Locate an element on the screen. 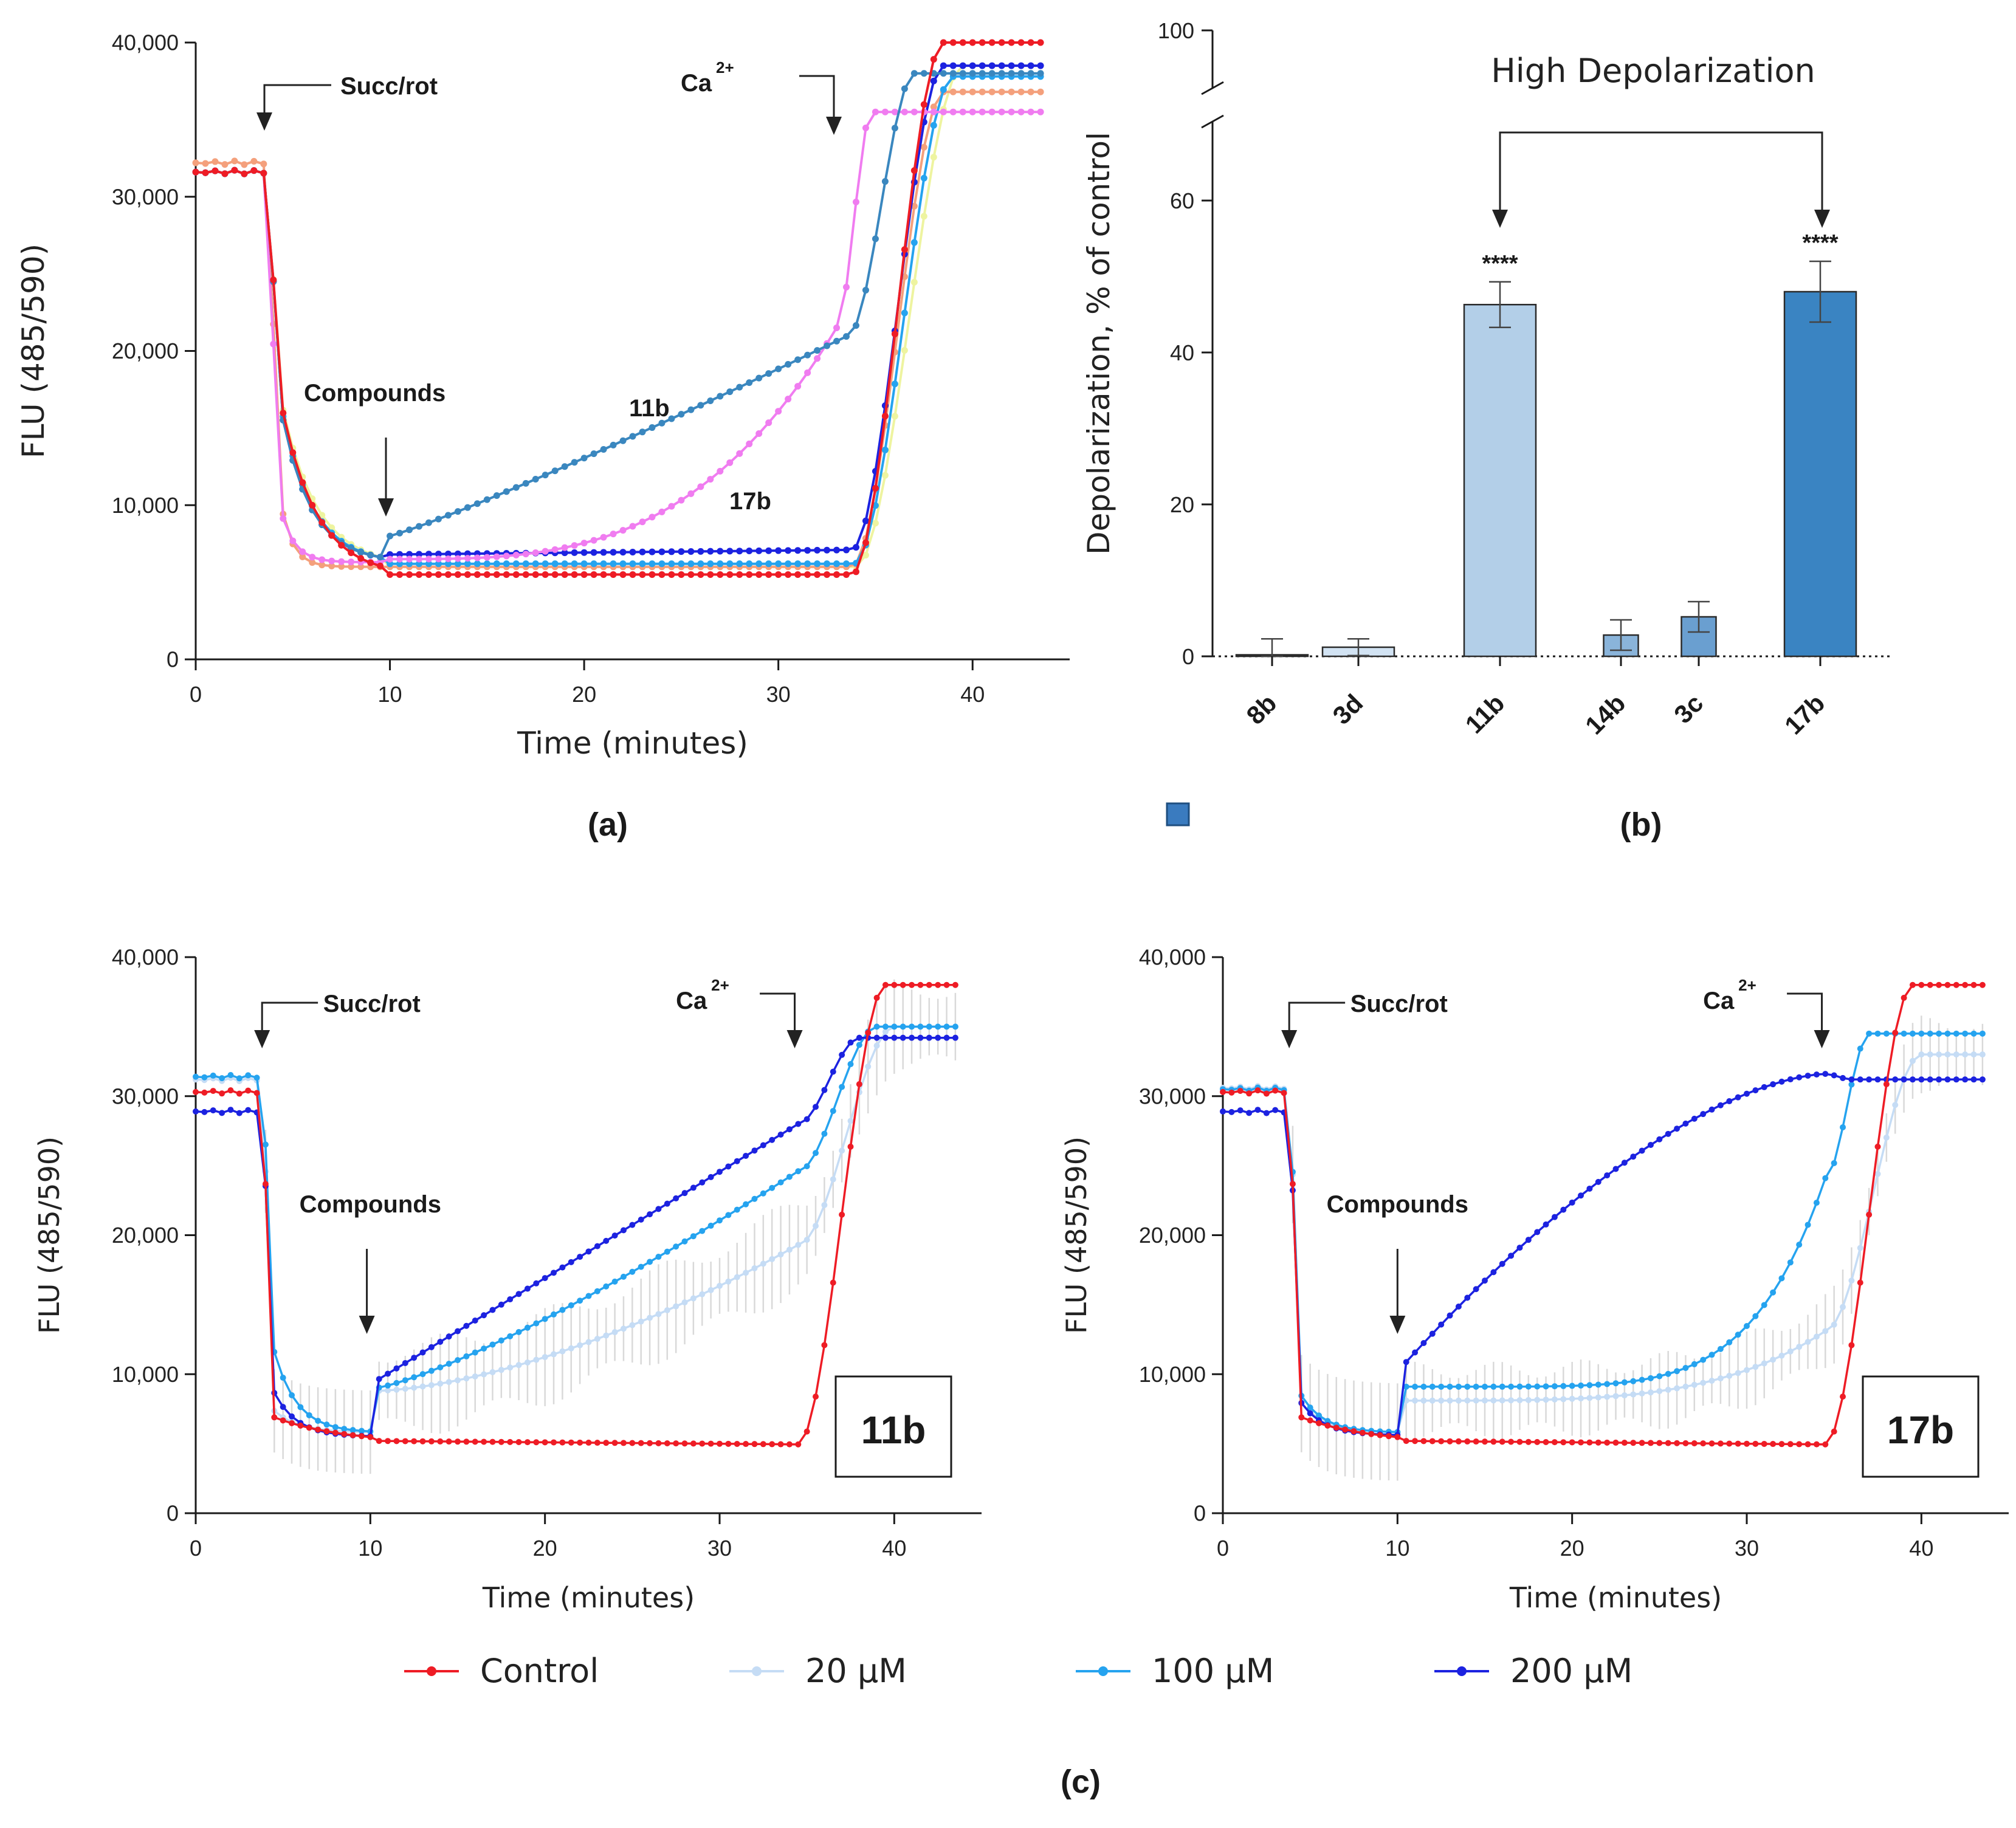 The image size is (2016, 1828). bracket is located at coordinates (1661, 178).